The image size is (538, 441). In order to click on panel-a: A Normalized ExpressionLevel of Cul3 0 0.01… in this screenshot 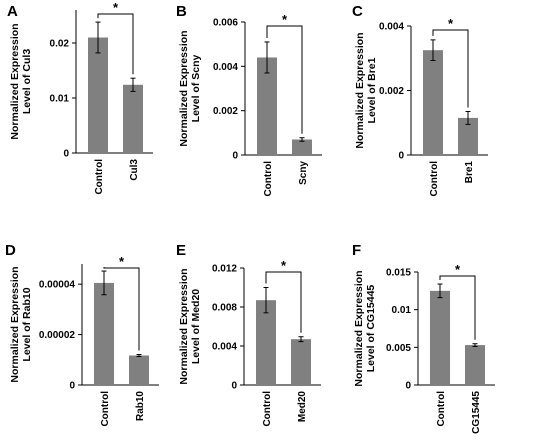, I will do `click(80, 97)`.